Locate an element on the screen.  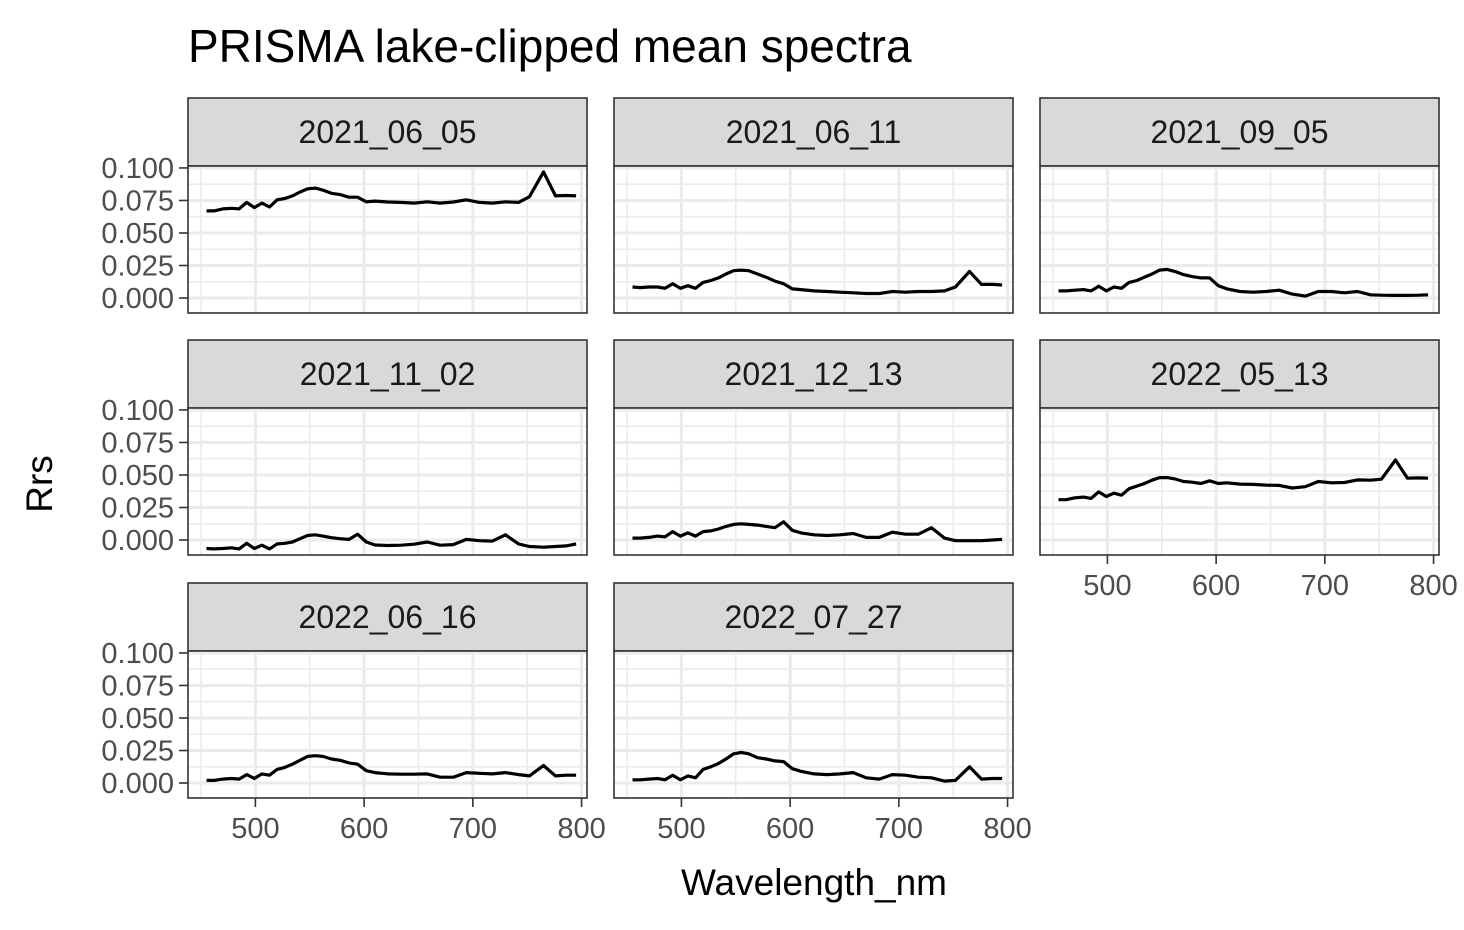
x-axis-title: Wavelength_nm is located at coordinates (814, 882).